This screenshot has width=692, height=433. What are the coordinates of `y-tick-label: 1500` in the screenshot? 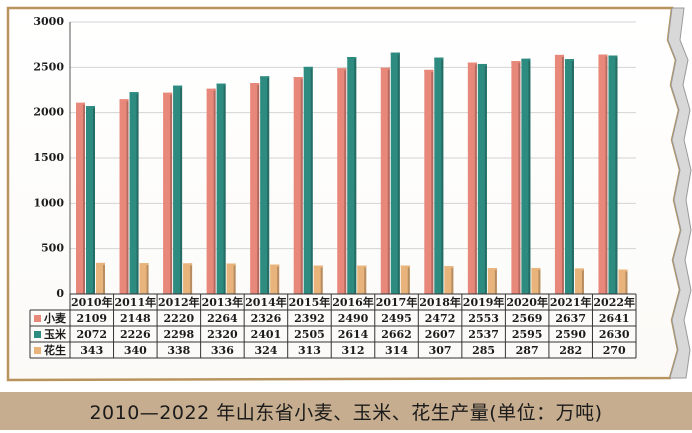 It's located at (48, 157).